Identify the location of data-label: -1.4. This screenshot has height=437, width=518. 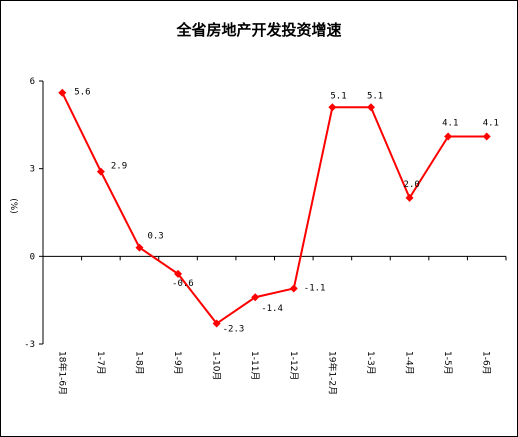
(272, 309).